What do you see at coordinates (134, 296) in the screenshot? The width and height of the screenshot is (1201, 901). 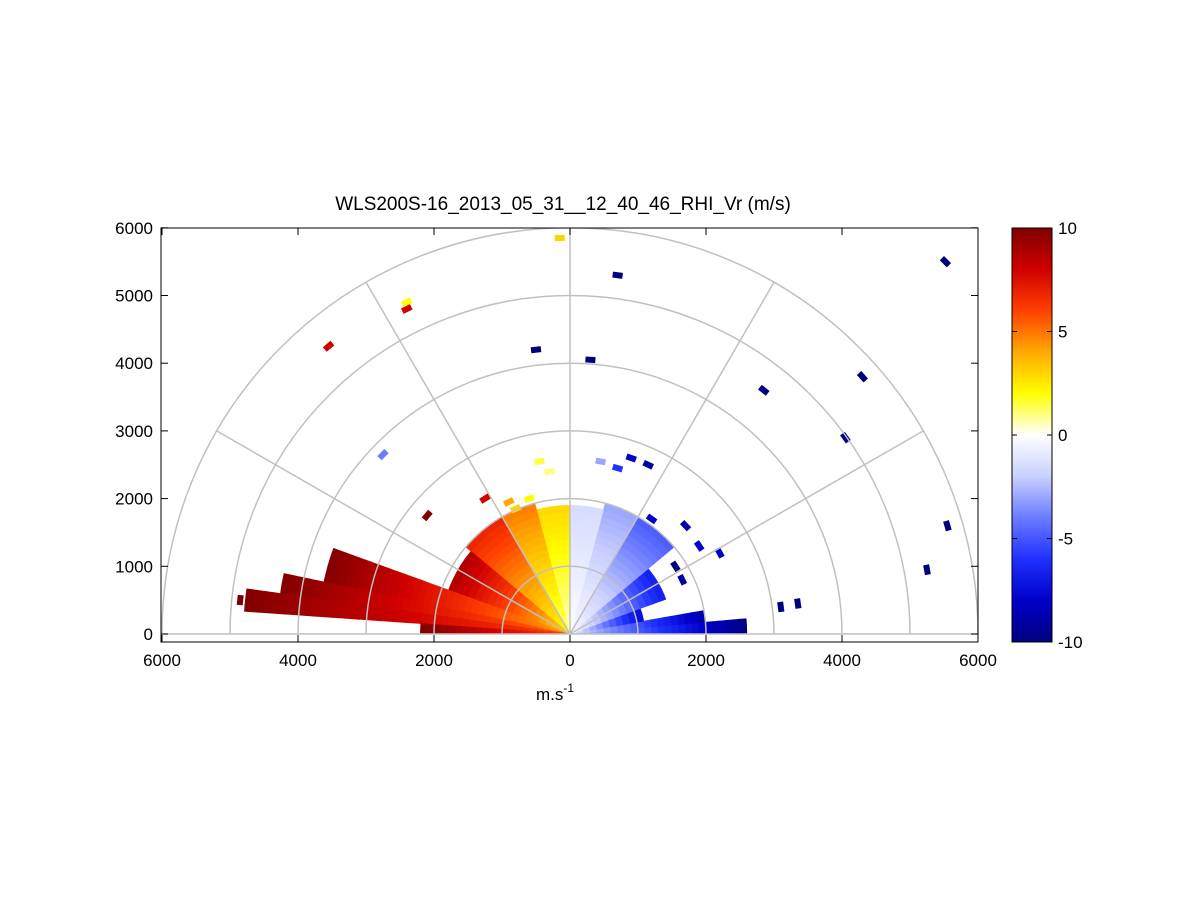 I see `y-tick-label: 5000` at bounding box center [134, 296].